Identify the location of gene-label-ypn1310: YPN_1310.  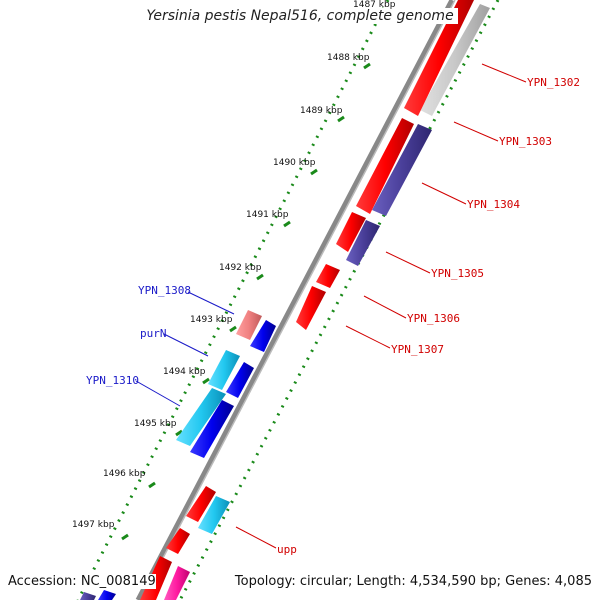
(112, 380).